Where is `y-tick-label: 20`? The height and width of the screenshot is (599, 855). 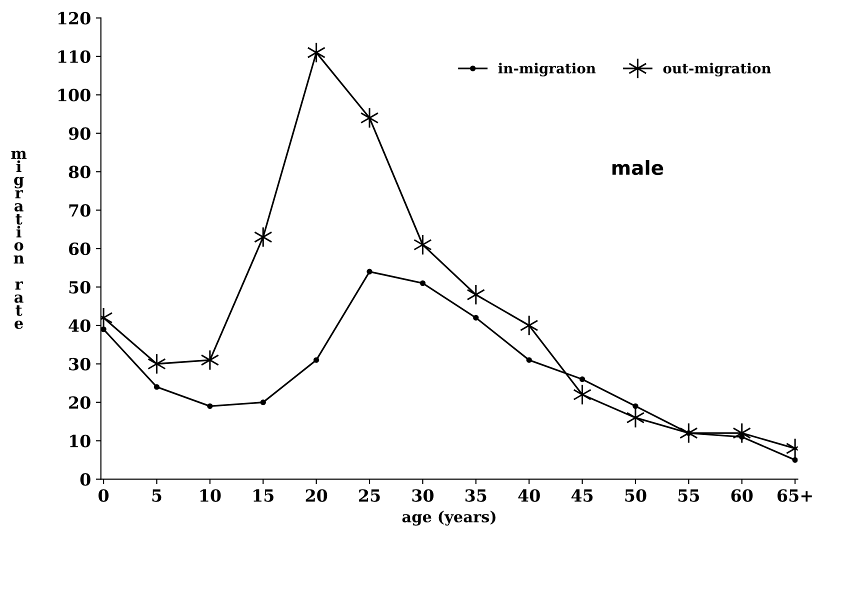 y-tick-label: 20 is located at coordinates (79, 402).